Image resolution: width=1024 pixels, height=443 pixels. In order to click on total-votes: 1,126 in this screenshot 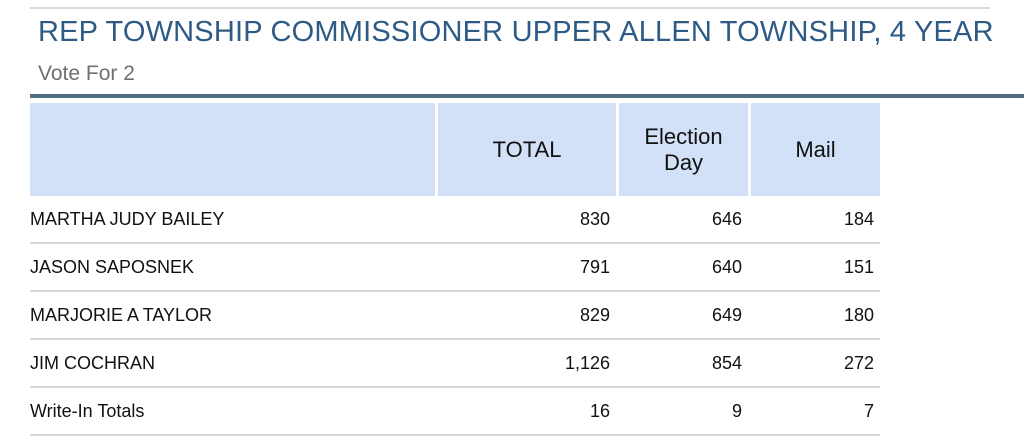, I will do `click(587, 362)`.